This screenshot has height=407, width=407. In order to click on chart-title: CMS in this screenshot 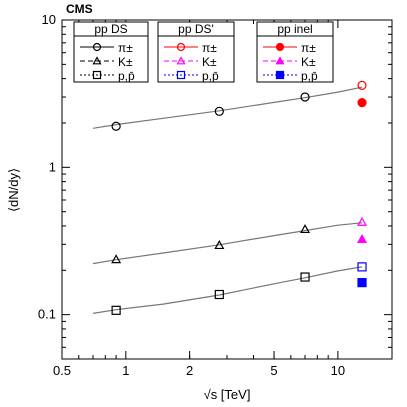, I will do `click(79, 9)`.